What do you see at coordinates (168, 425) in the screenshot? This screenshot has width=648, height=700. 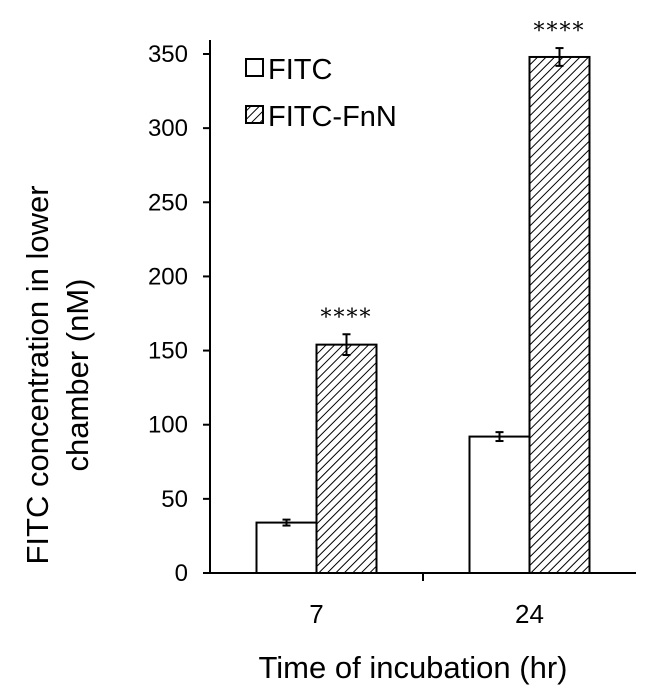 I see `y-tick-label: 100` at bounding box center [168, 425].